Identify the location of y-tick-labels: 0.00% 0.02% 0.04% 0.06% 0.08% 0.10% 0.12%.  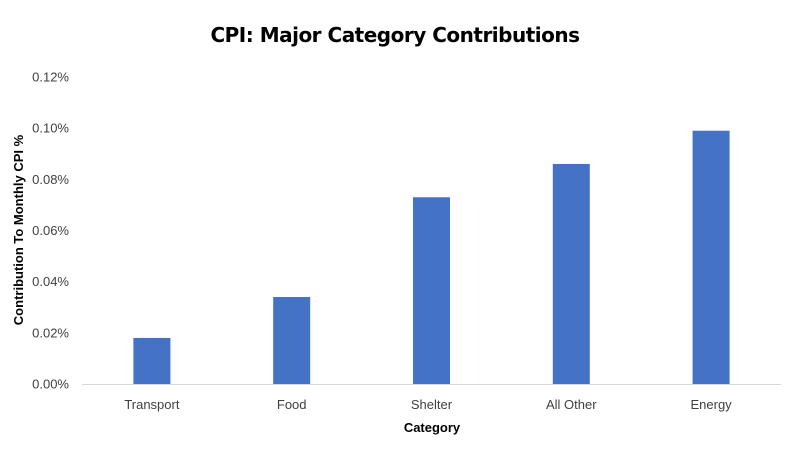
(50, 231).